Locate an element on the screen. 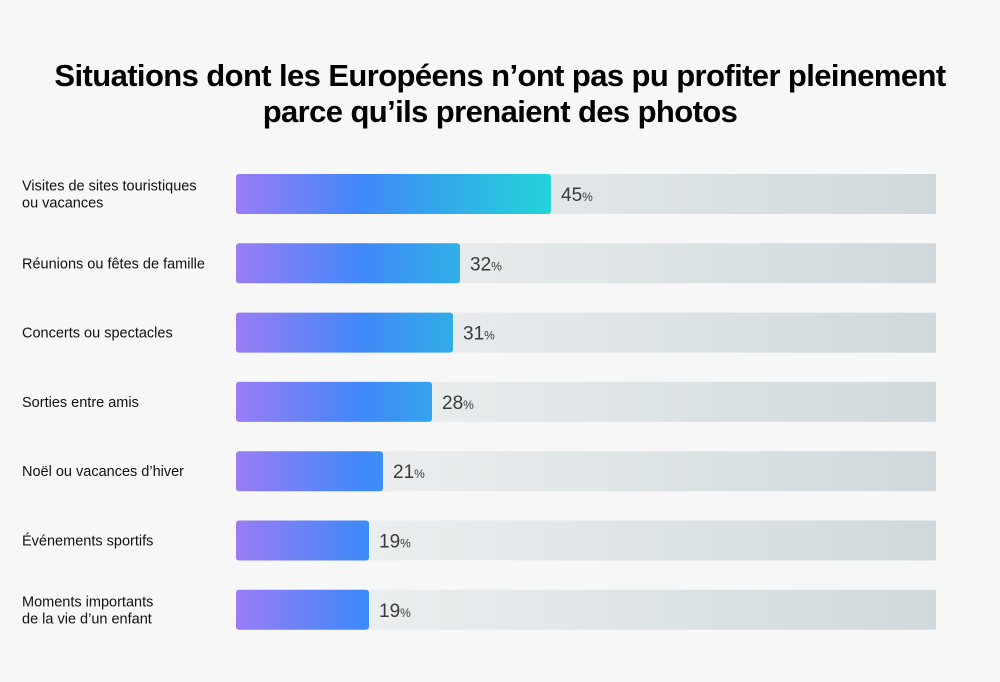  data-label: 21% is located at coordinates (409, 472).